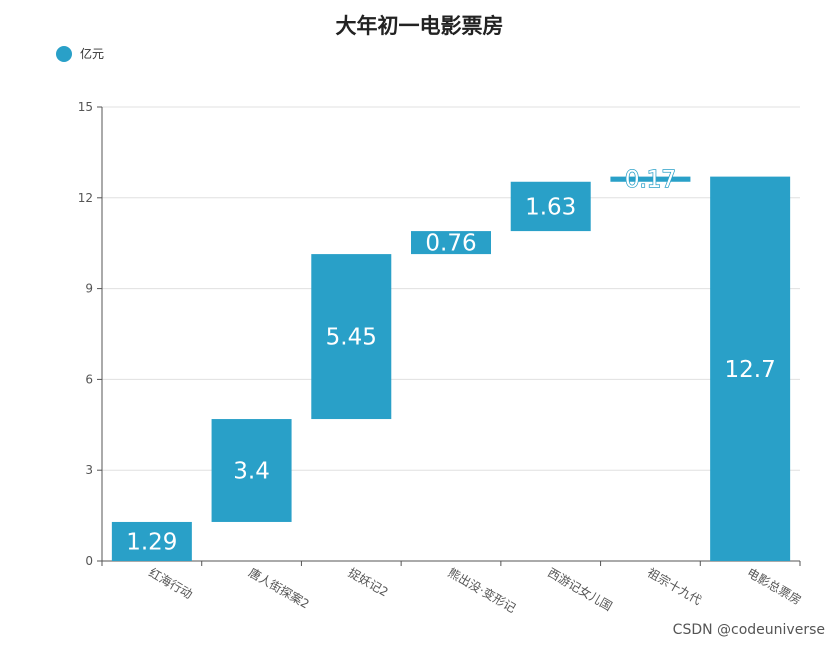  I want to click on legend-label: 亿元, so click(92, 54).